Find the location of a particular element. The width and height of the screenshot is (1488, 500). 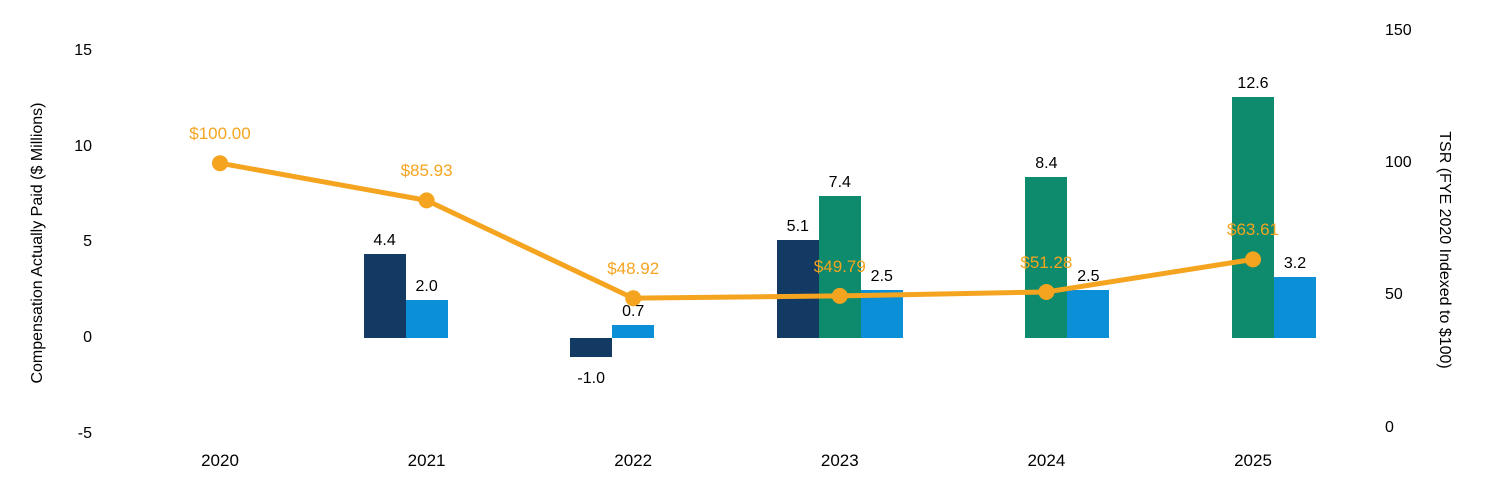

bar-label-2025-green: 12.6 is located at coordinates (1253, 83).